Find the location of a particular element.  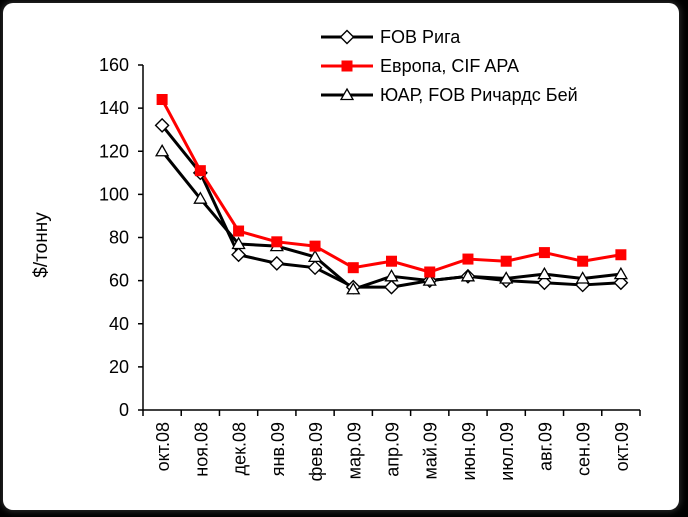

y-tick-label: 0 is located at coordinates (124, 410).